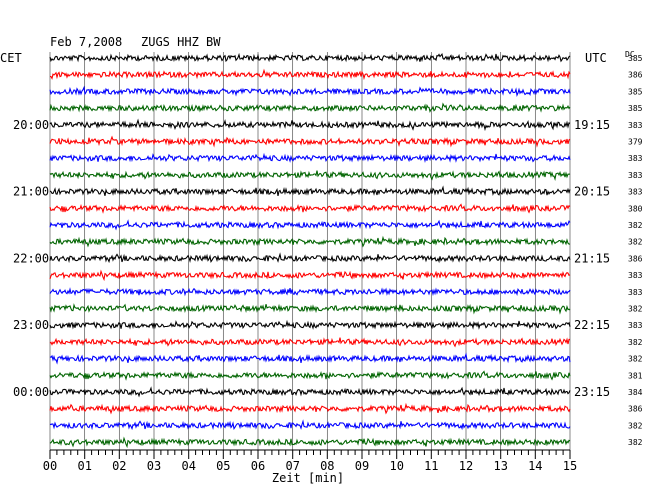 This screenshot has height=494, width=650. I want to click on utc-time-label: 19:15, so click(592, 125).